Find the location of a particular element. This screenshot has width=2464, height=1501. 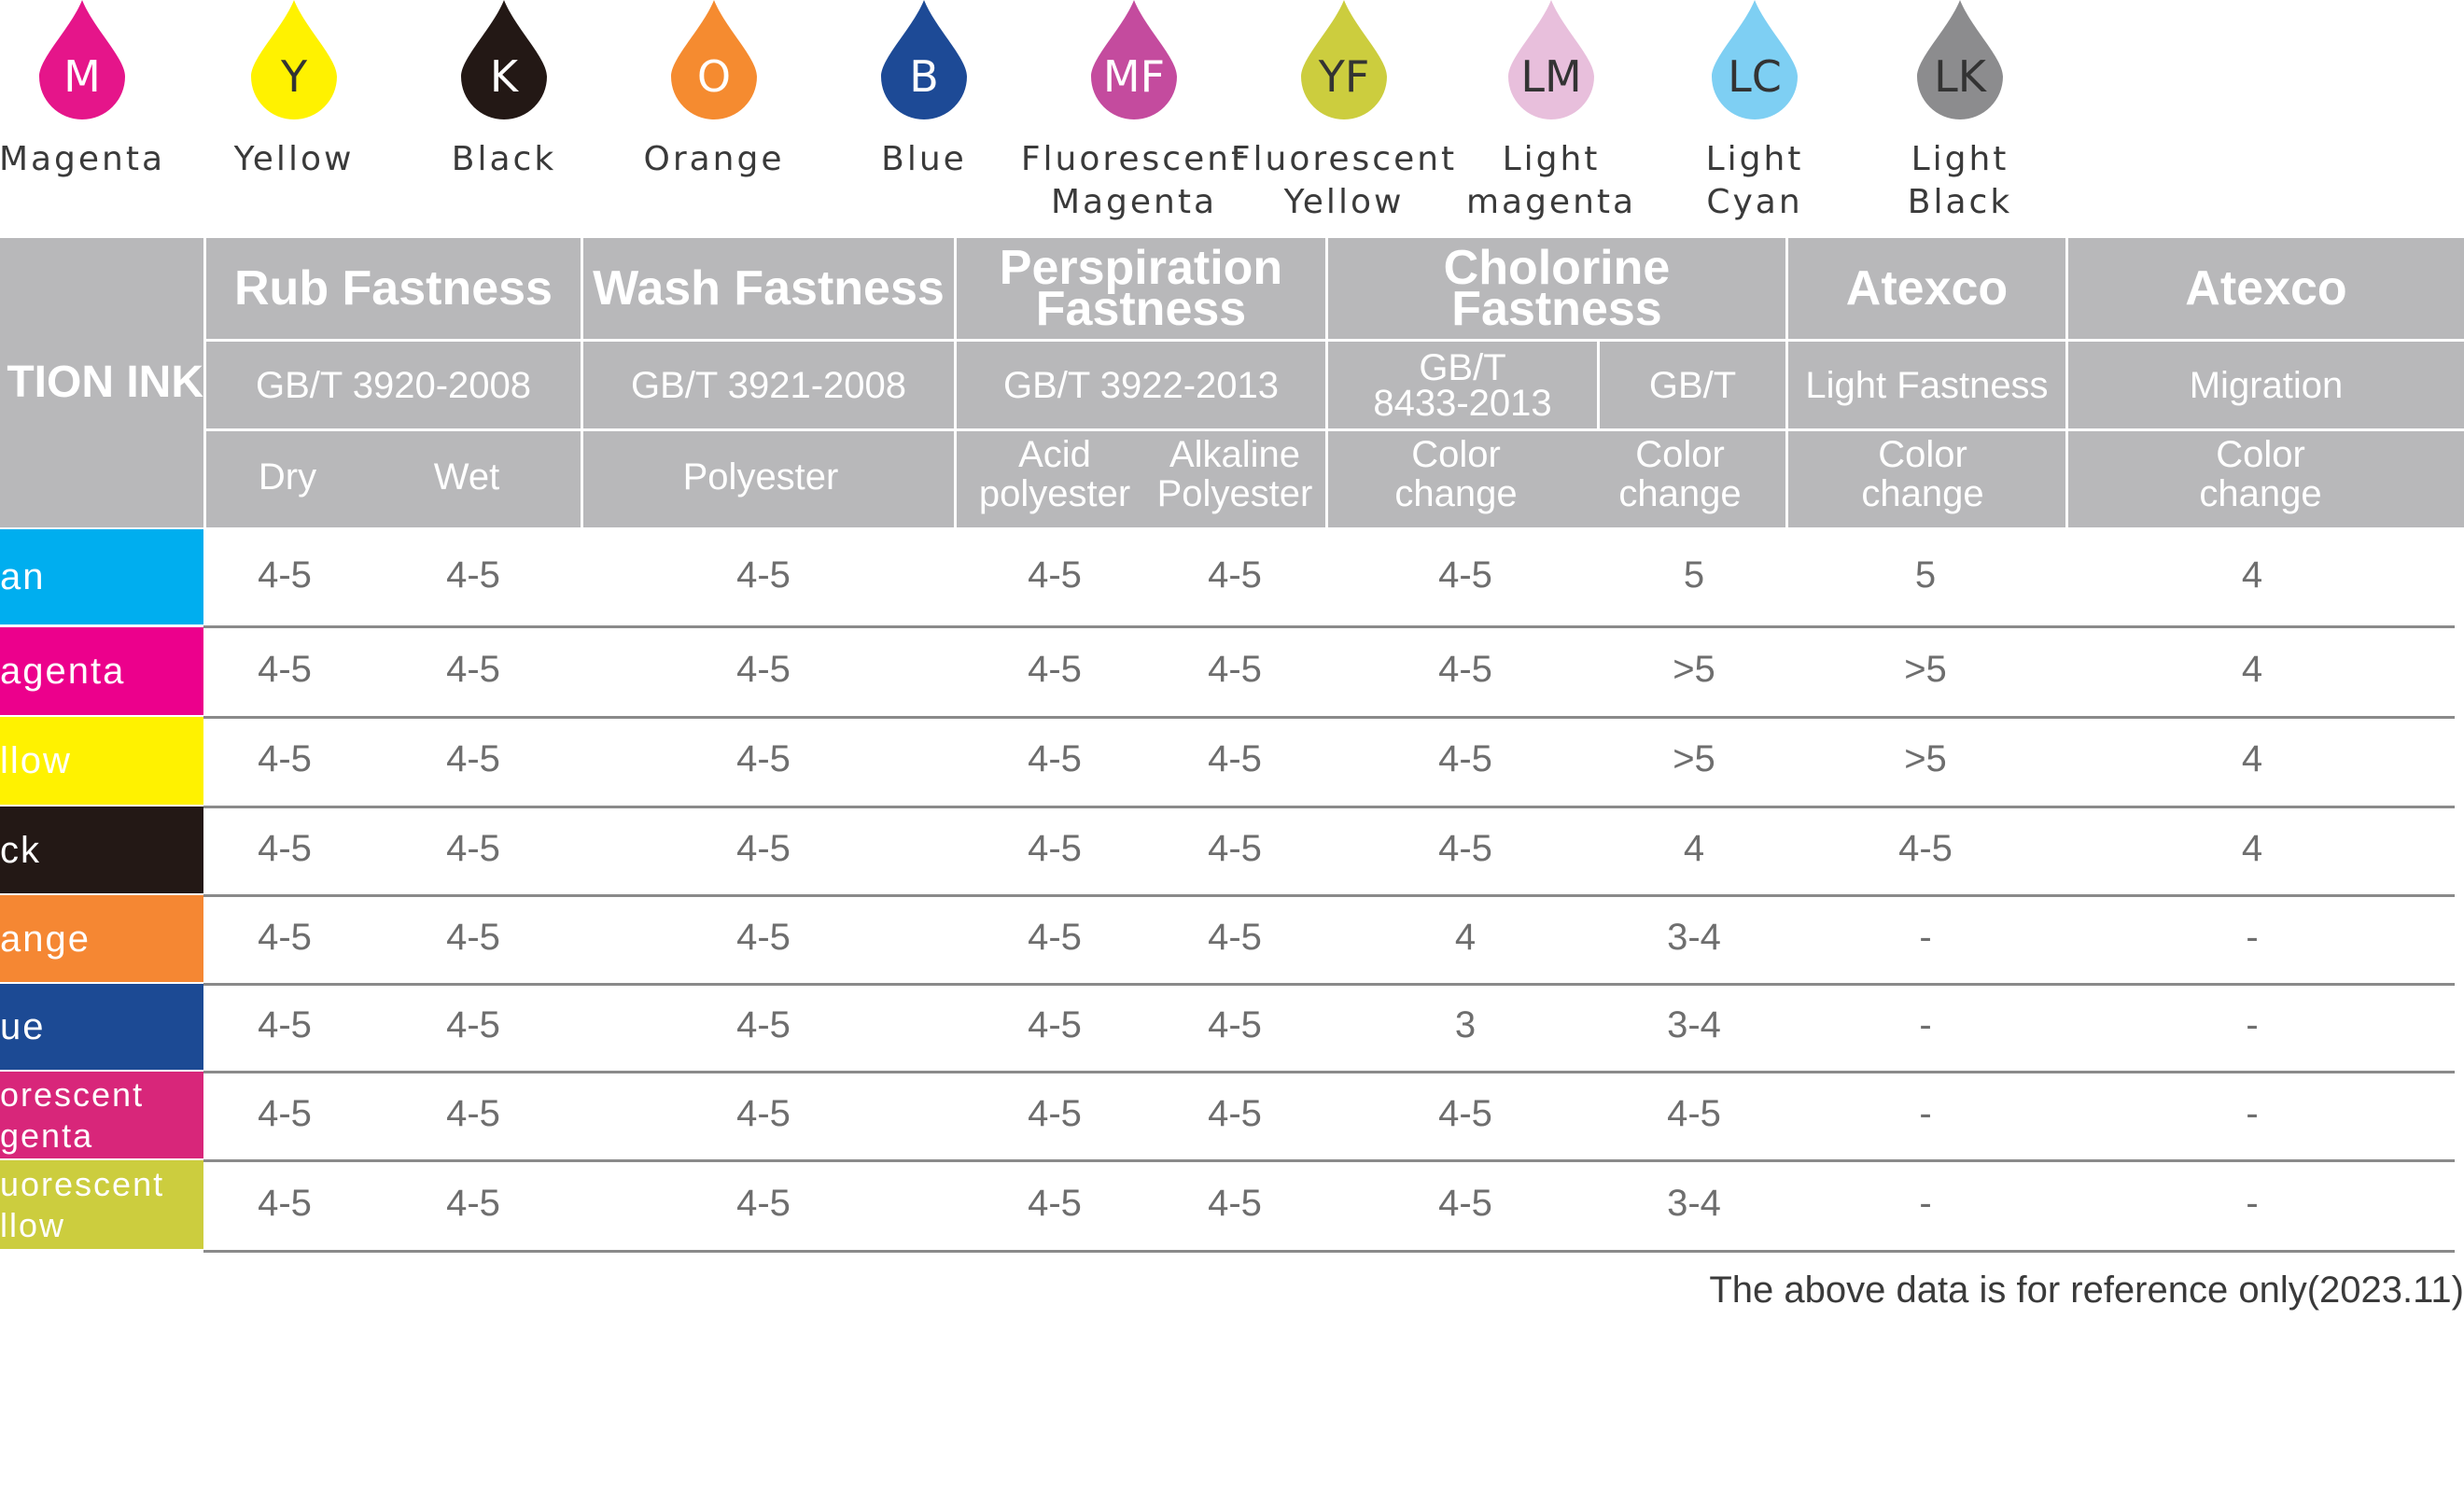

ink-row-label: ange is located at coordinates (101, 938).